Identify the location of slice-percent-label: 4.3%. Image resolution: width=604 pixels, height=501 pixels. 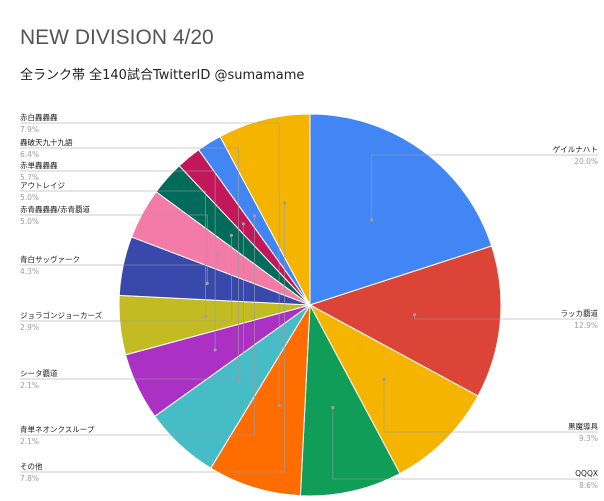
(29, 271).